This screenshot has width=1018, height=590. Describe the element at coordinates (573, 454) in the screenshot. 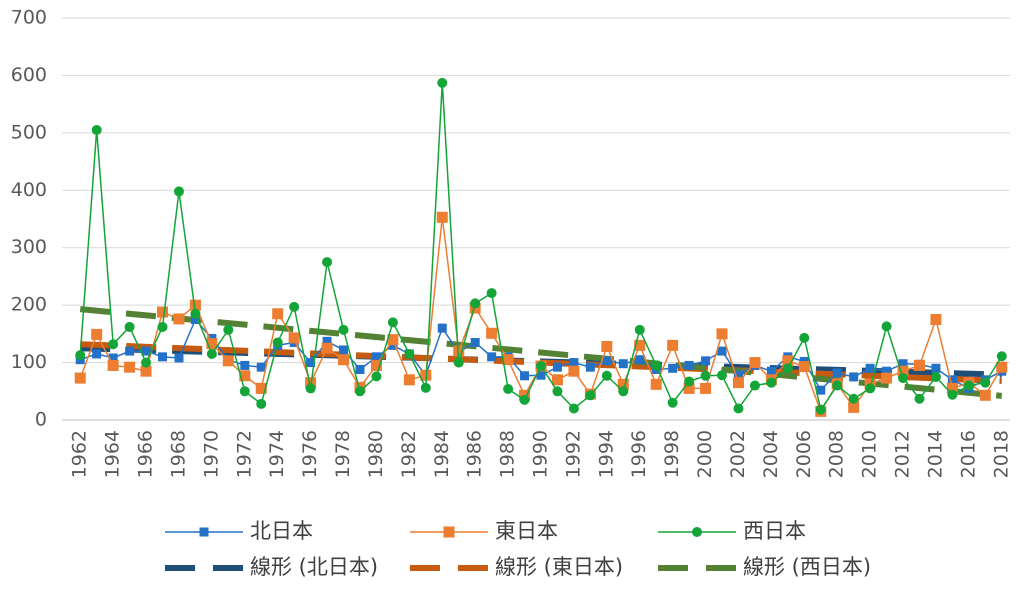

I see `x-tick-label: 1992` at that location.